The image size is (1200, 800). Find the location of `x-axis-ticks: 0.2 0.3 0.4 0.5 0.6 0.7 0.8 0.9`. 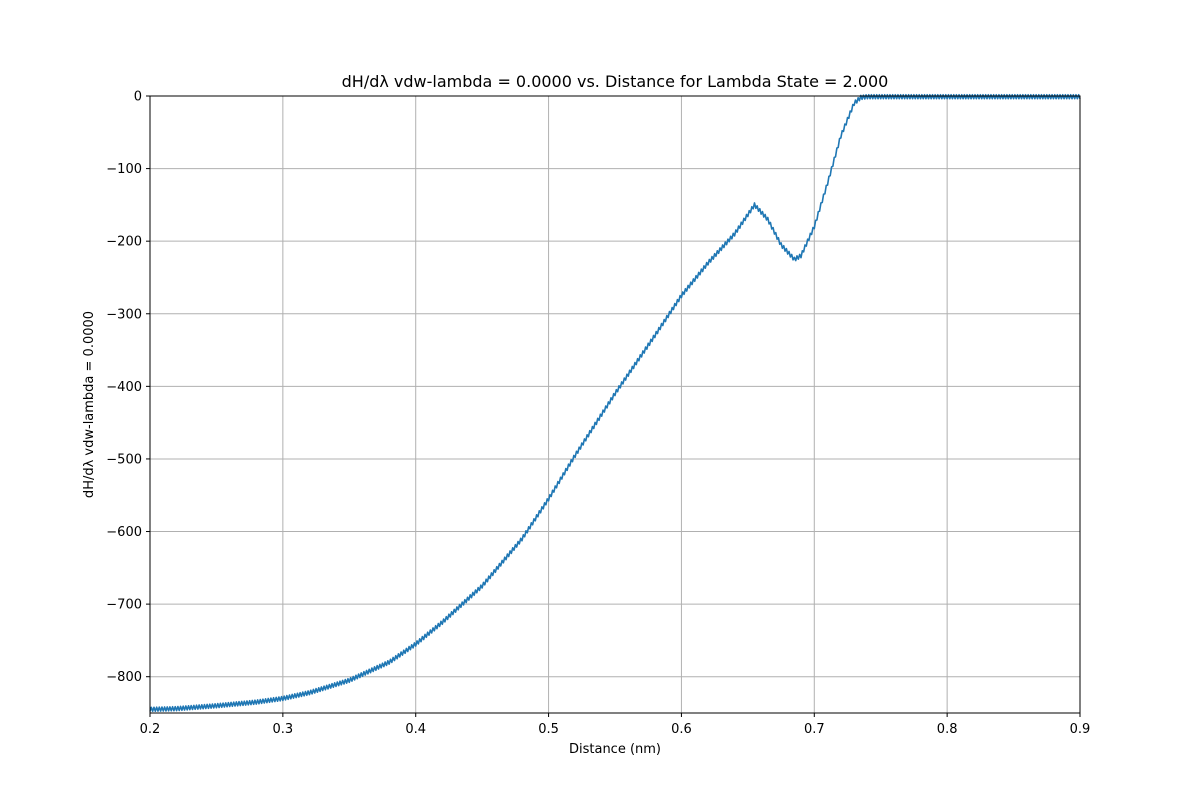

x-axis-ticks: 0.2 0.3 0.4 0.5 0.6 0.7 0.8 0.9 is located at coordinates (615, 725).